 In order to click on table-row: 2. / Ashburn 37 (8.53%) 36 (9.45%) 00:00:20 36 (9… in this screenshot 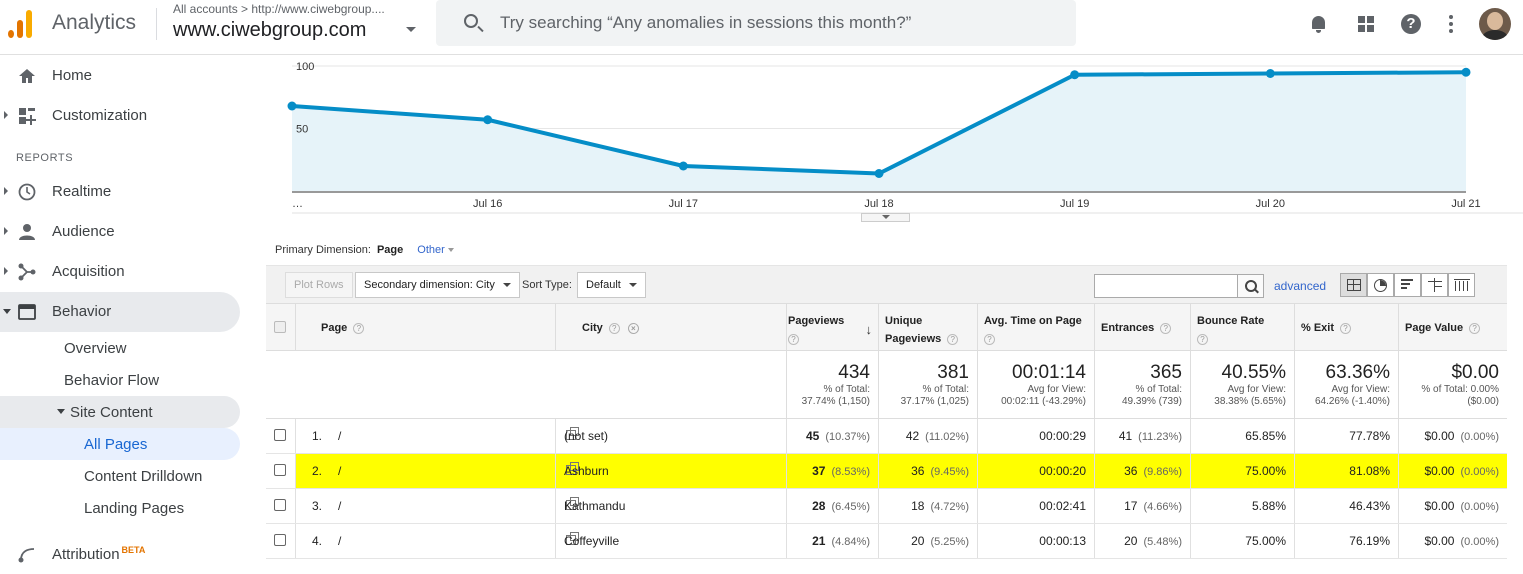, I will do `click(886, 471)`.